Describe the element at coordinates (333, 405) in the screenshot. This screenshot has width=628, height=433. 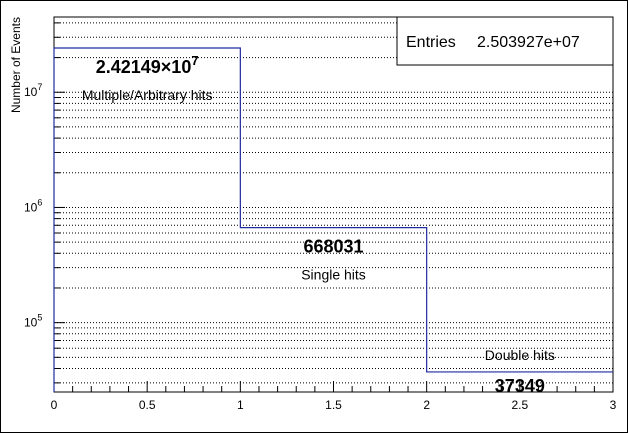
I see `x-tick-label: 1.5` at that location.